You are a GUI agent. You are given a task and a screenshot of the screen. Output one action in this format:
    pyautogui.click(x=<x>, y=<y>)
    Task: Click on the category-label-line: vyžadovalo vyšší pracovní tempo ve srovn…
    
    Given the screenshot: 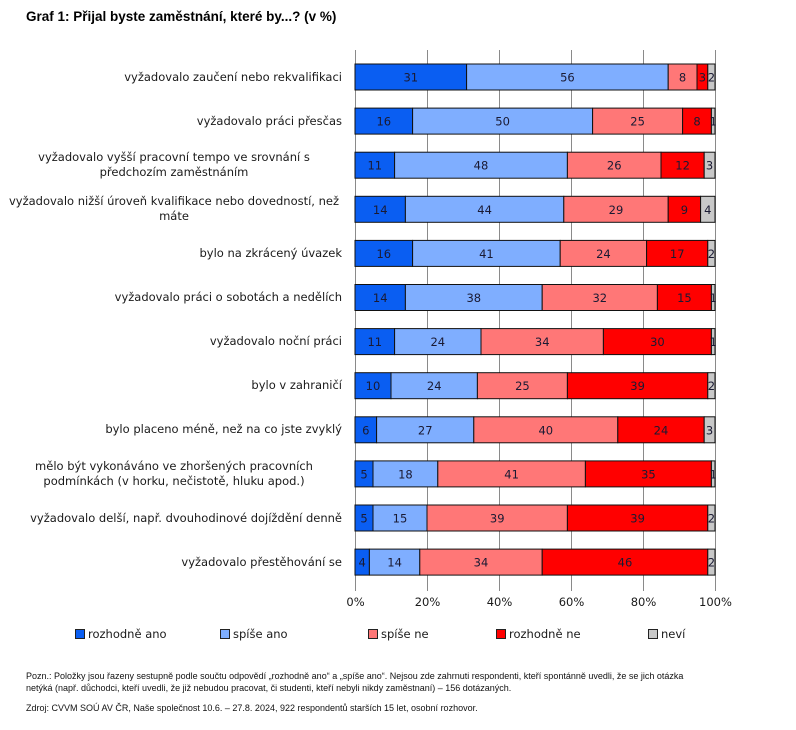 What is the action you would take?
    pyautogui.click(x=174, y=157)
    